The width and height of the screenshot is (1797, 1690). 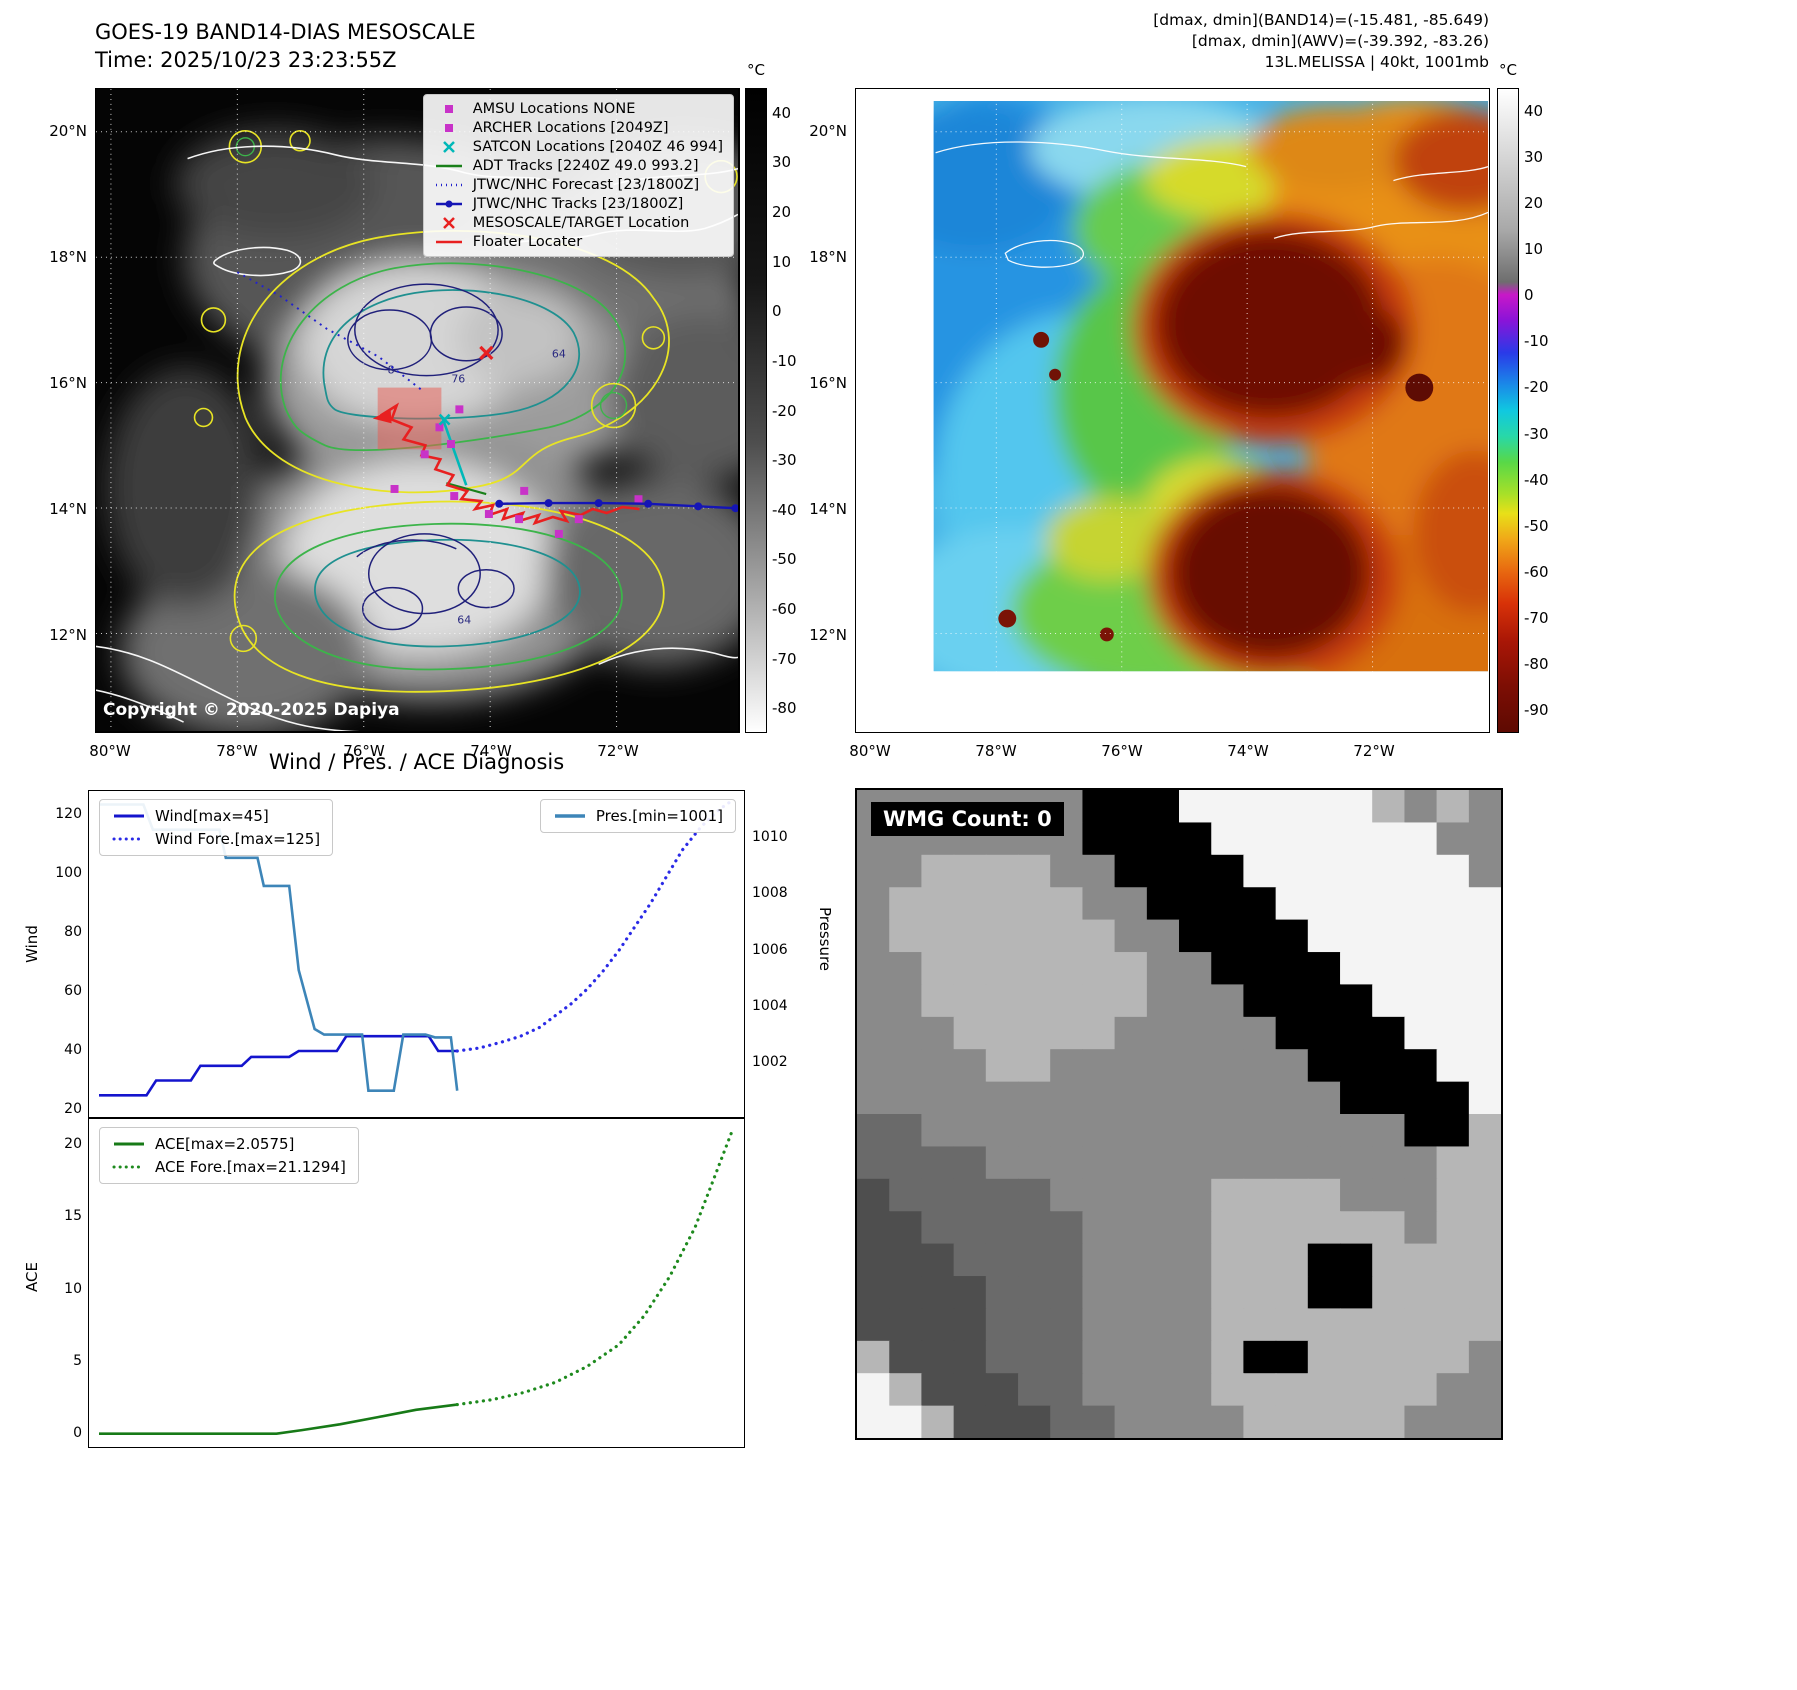 What do you see at coordinates (509, 464) in the screenshot?
I see `floater-track-line` at bounding box center [509, 464].